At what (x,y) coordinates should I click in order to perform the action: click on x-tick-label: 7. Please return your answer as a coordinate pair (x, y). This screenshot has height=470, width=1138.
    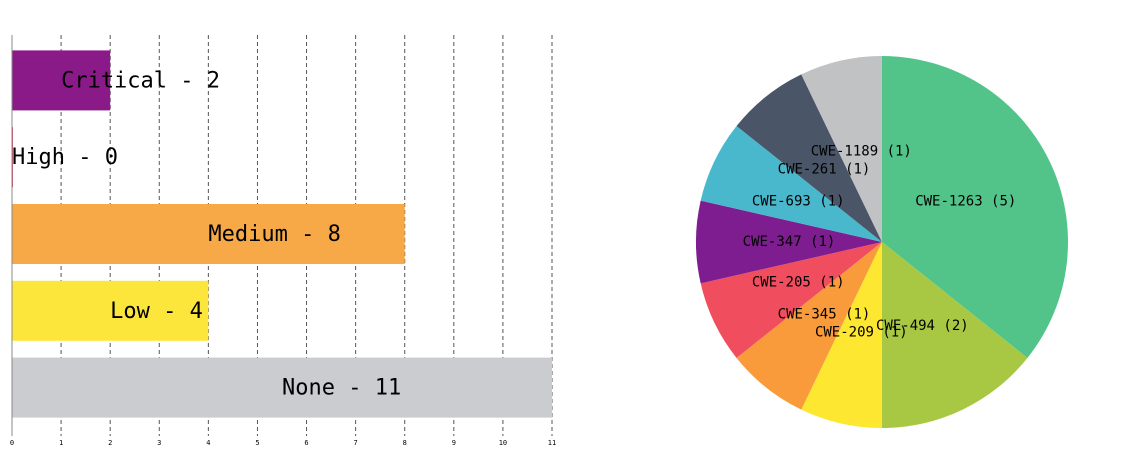
    Looking at the image, I should click on (356, 443).